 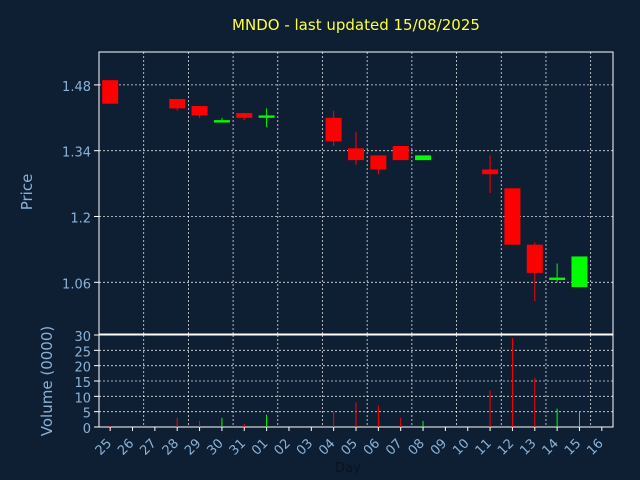 I want to click on x-tick-label: 16, so click(x=595, y=447).